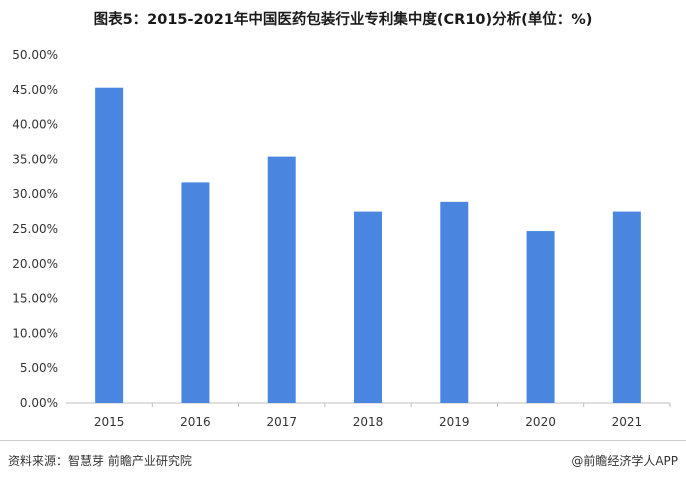 This screenshot has height=483, width=686. I want to click on bar-2015, so click(109, 245).